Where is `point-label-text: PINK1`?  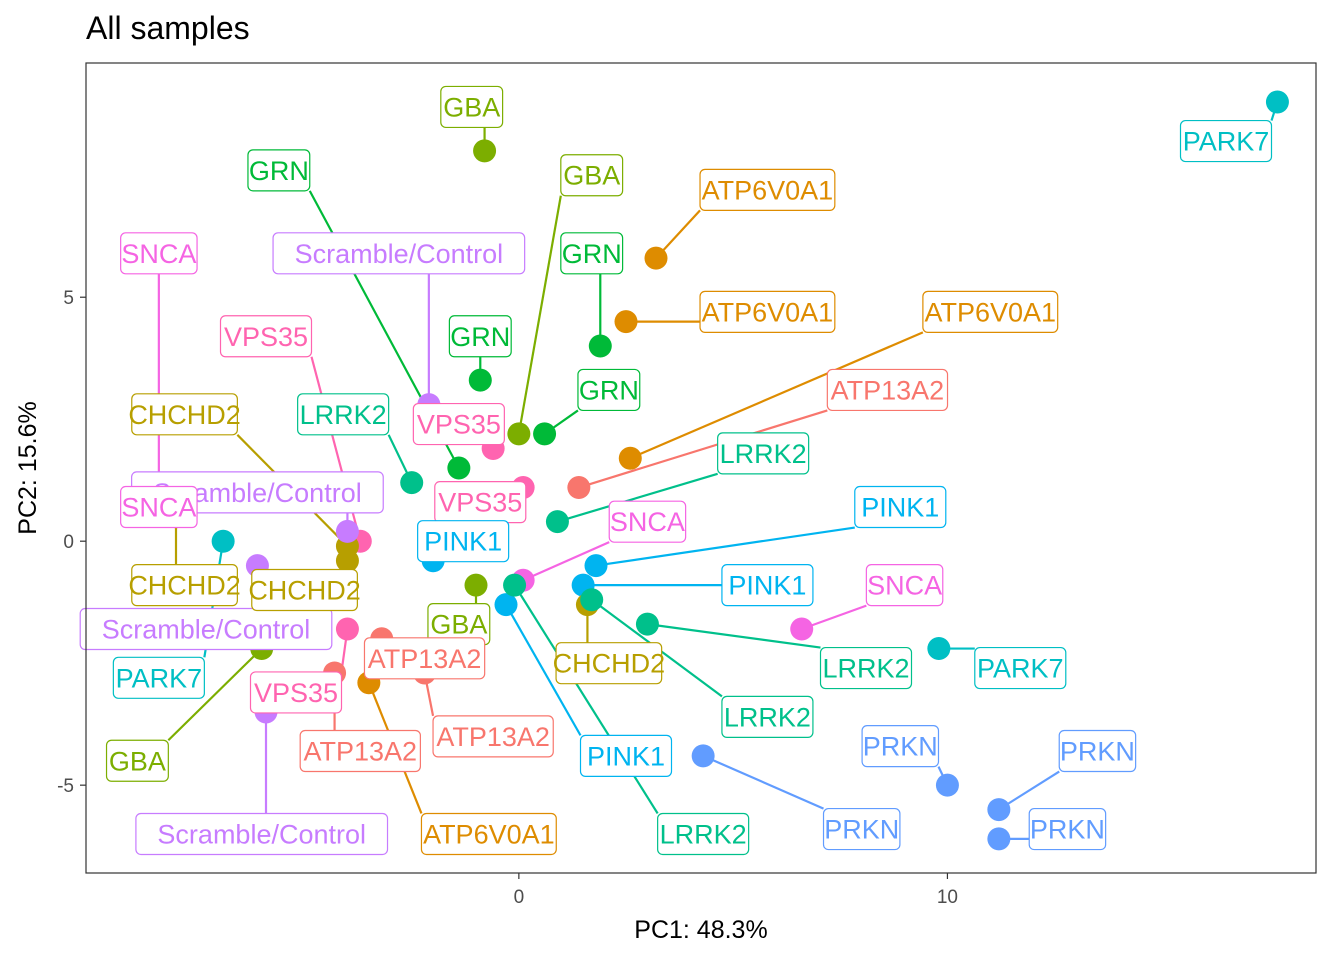 point-label-text: PINK1 is located at coordinates (767, 586).